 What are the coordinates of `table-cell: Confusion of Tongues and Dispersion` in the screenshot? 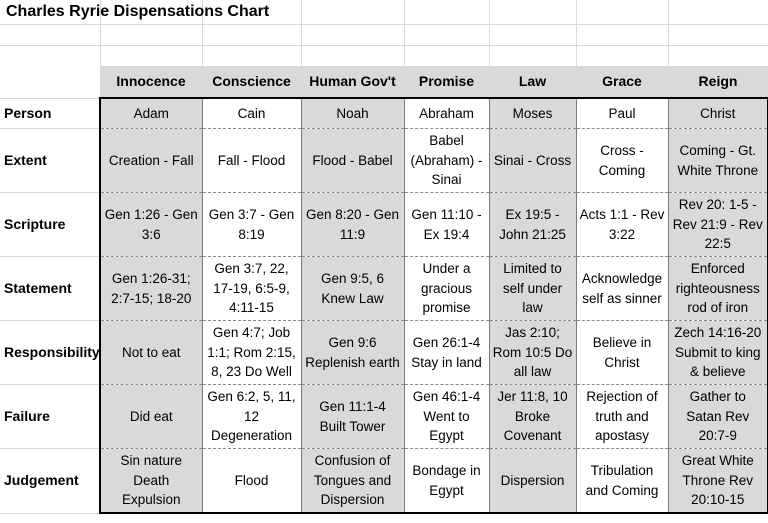 It's located at (352, 481).